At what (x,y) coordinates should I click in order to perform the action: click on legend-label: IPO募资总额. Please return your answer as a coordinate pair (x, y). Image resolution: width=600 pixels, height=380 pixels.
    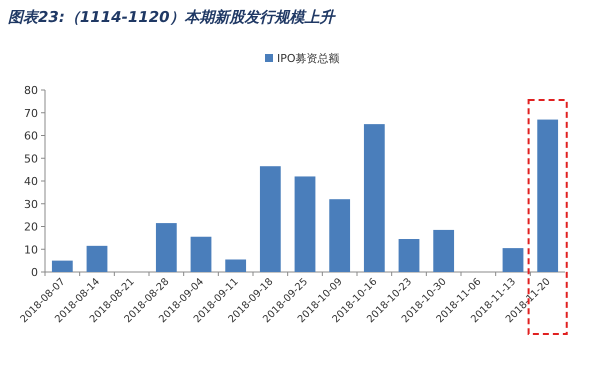
    Looking at the image, I should click on (308, 58).